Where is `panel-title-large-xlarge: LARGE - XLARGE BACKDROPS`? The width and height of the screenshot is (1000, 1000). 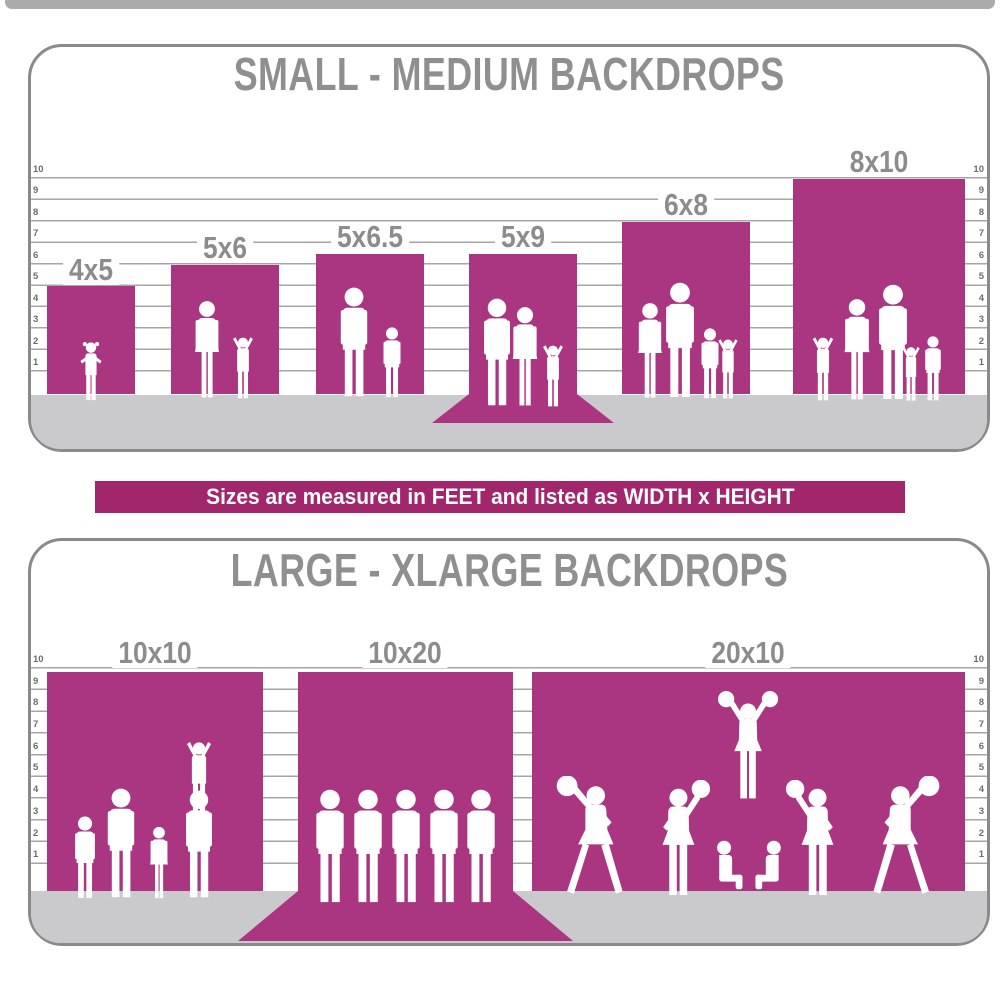
panel-title-large-xlarge: LARGE - XLARGE BACKDROPS is located at coordinates (509, 570).